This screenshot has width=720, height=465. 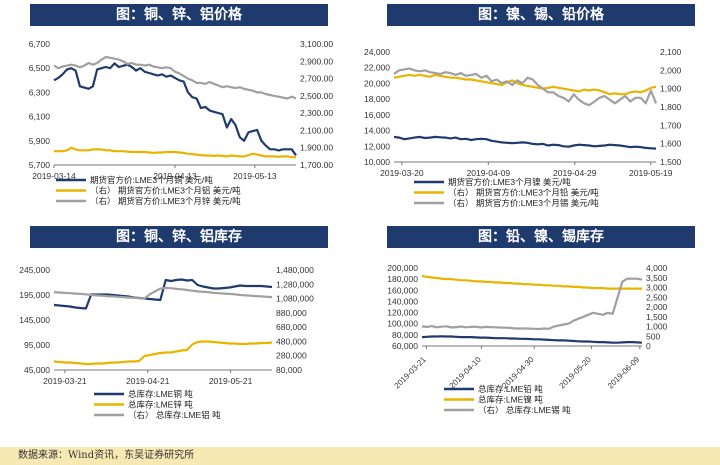 I want to click on y-left-tick-label: 120,000, so click(x=402, y=313).